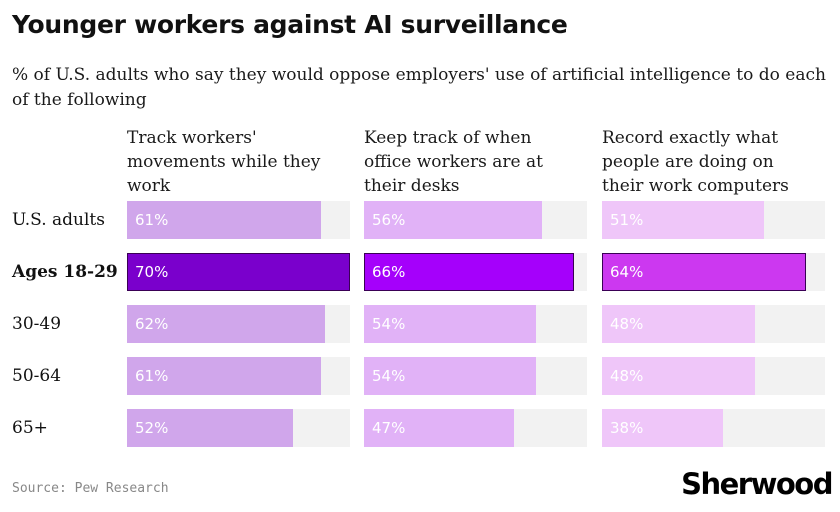 This screenshot has width=840, height=512. I want to click on bar-track: 52%, so click(238, 428).